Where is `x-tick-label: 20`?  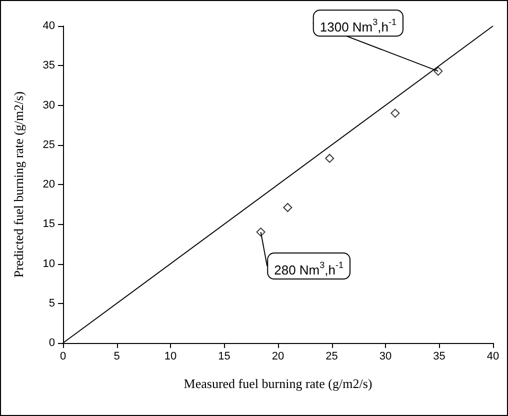 x-tick-label: 20 is located at coordinates (278, 356).